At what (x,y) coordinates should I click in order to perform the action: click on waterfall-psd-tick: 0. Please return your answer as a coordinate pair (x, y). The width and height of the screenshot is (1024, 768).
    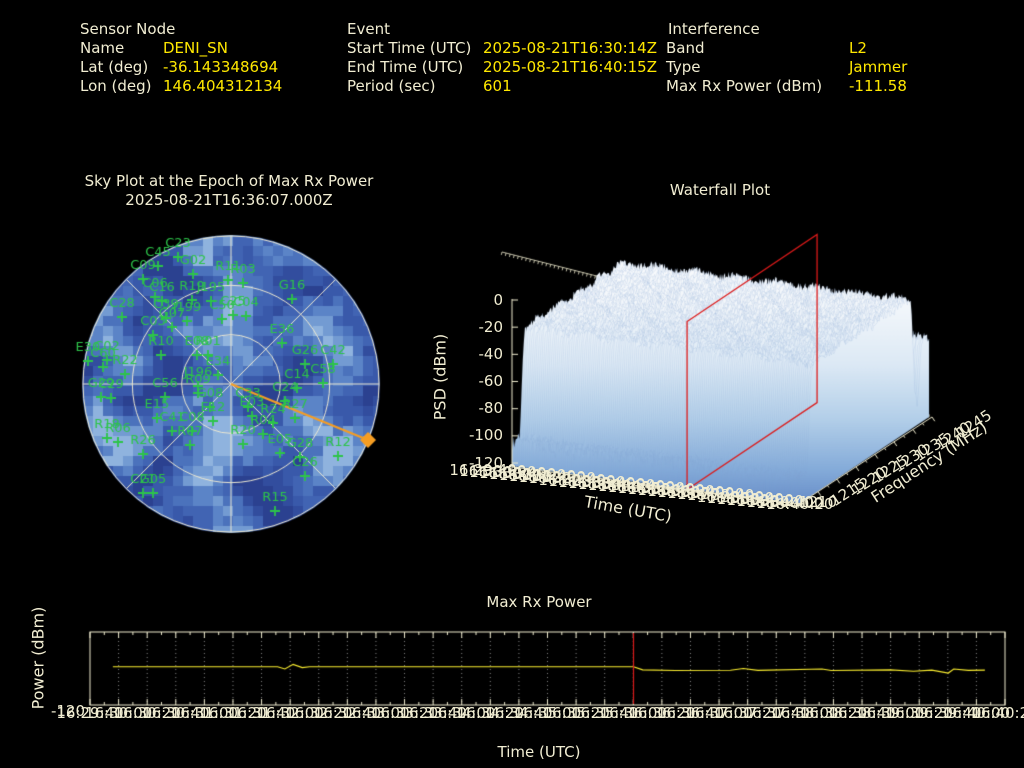
    Looking at the image, I should click on (498, 299).